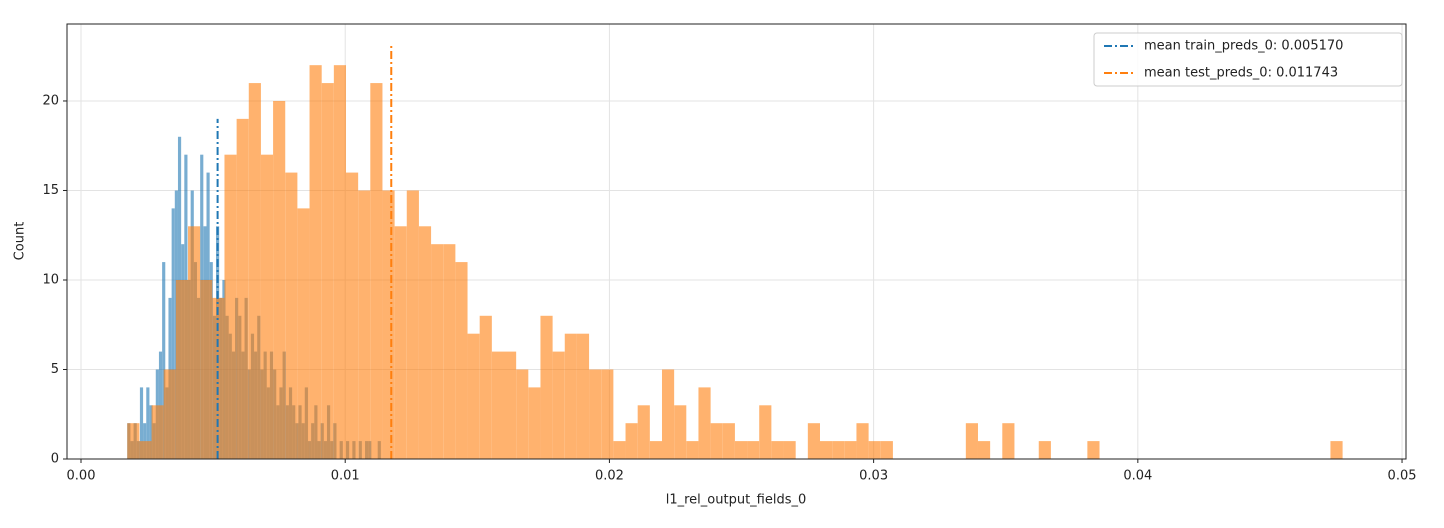 The image size is (1444, 528). What do you see at coordinates (1241, 73) in the screenshot?
I see `legend-label: mean test_preds_0: 0.011743` at bounding box center [1241, 73].